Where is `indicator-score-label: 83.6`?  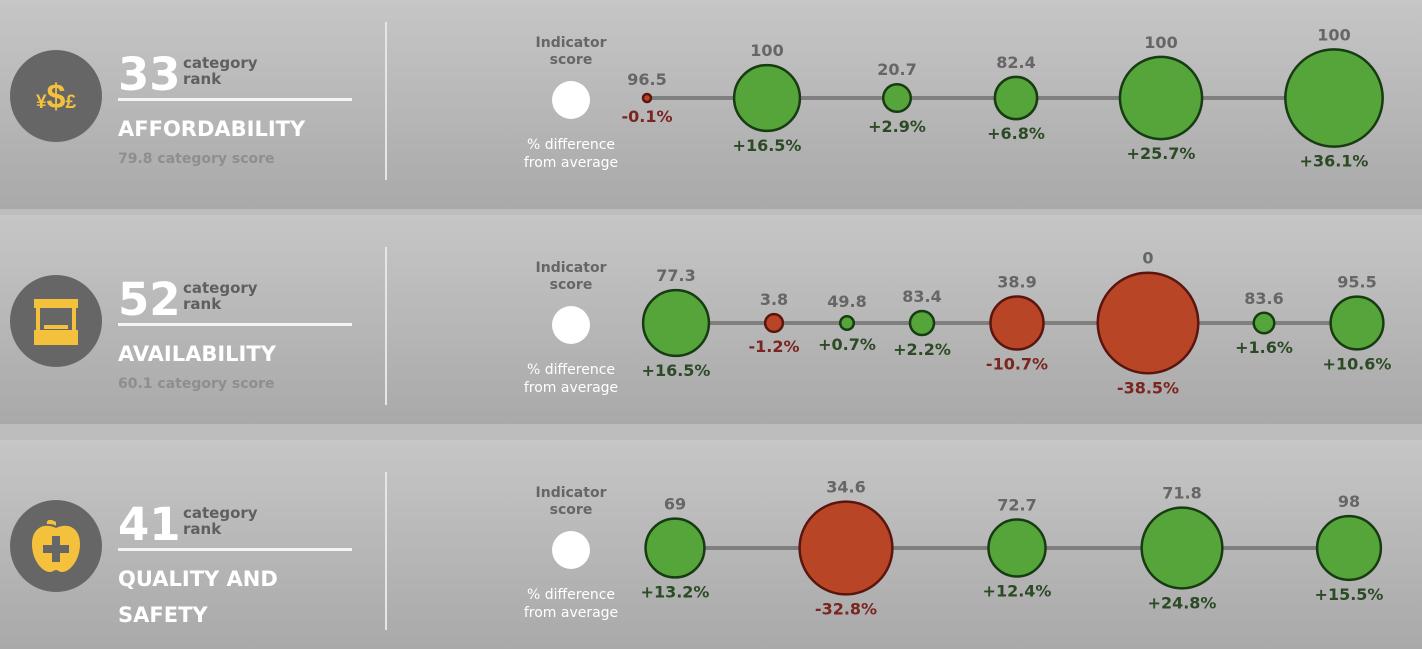 indicator-score-label: 83.6 is located at coordinates (1263, 298).